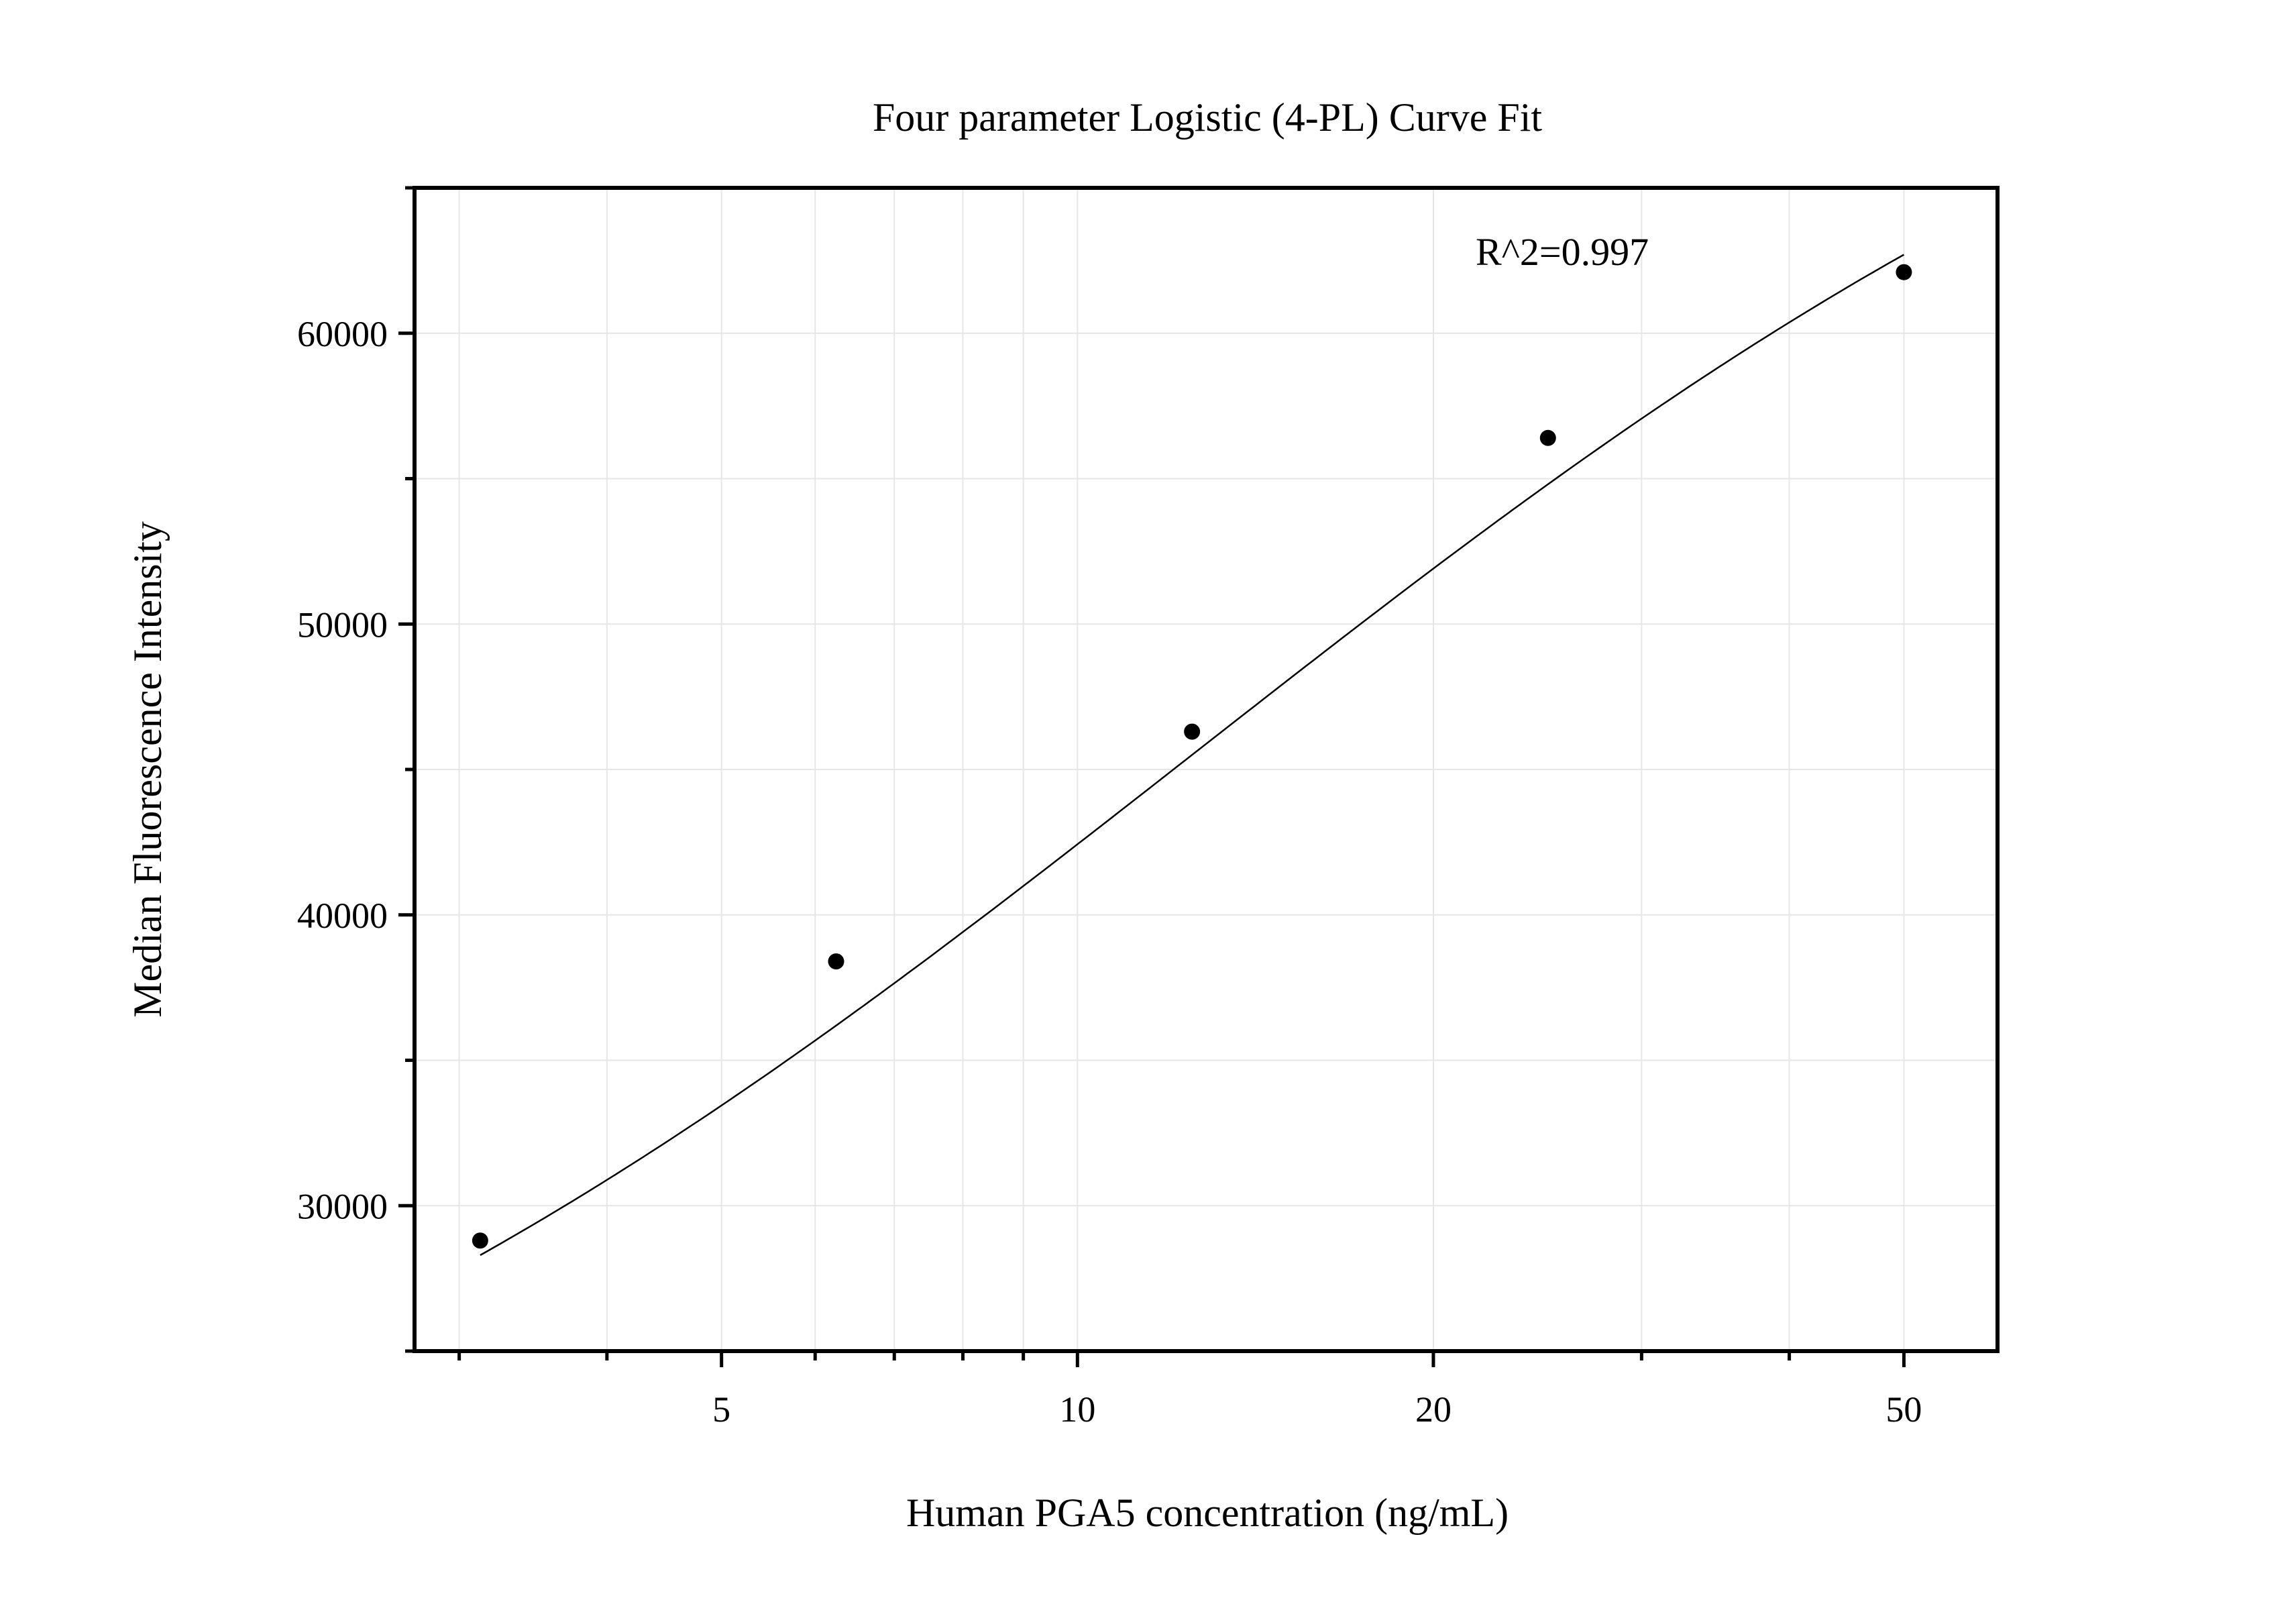  I want to click on y-tick-label: 30000, so click(342, 1206).